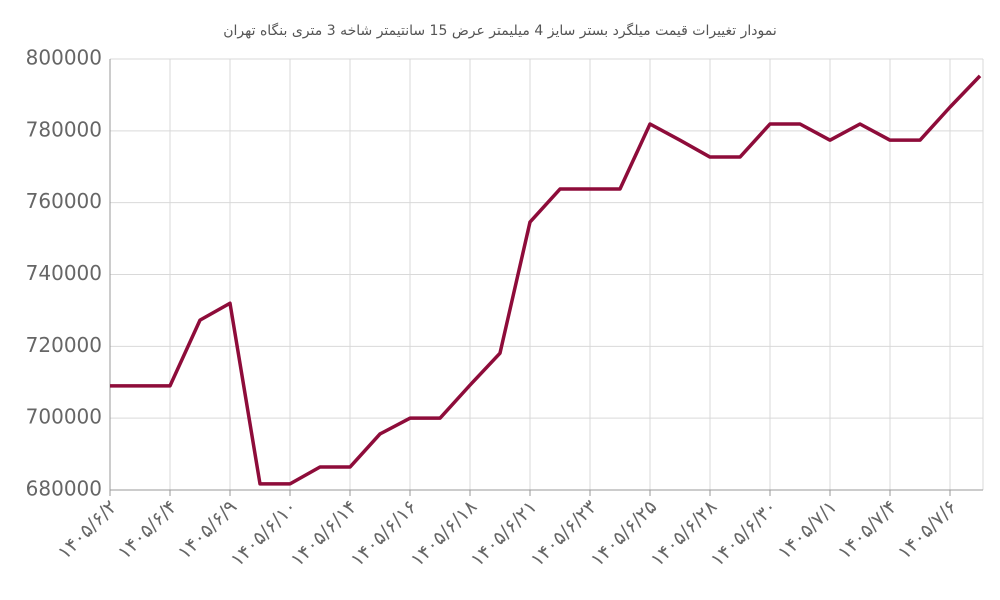 The width and height of the screenshot is (1000, 600). What do you see at coordinates (64, 489) in the screenshot?
I see `y-tick-label: 680000` at bounding box center [64, 489].